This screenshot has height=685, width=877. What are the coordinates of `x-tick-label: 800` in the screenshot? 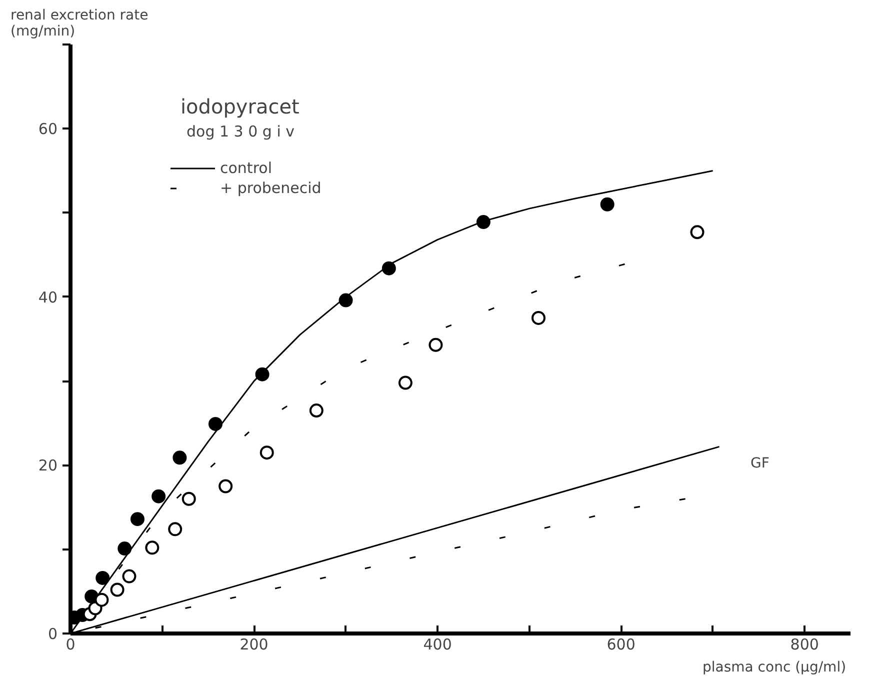 It's located at (804, 645).